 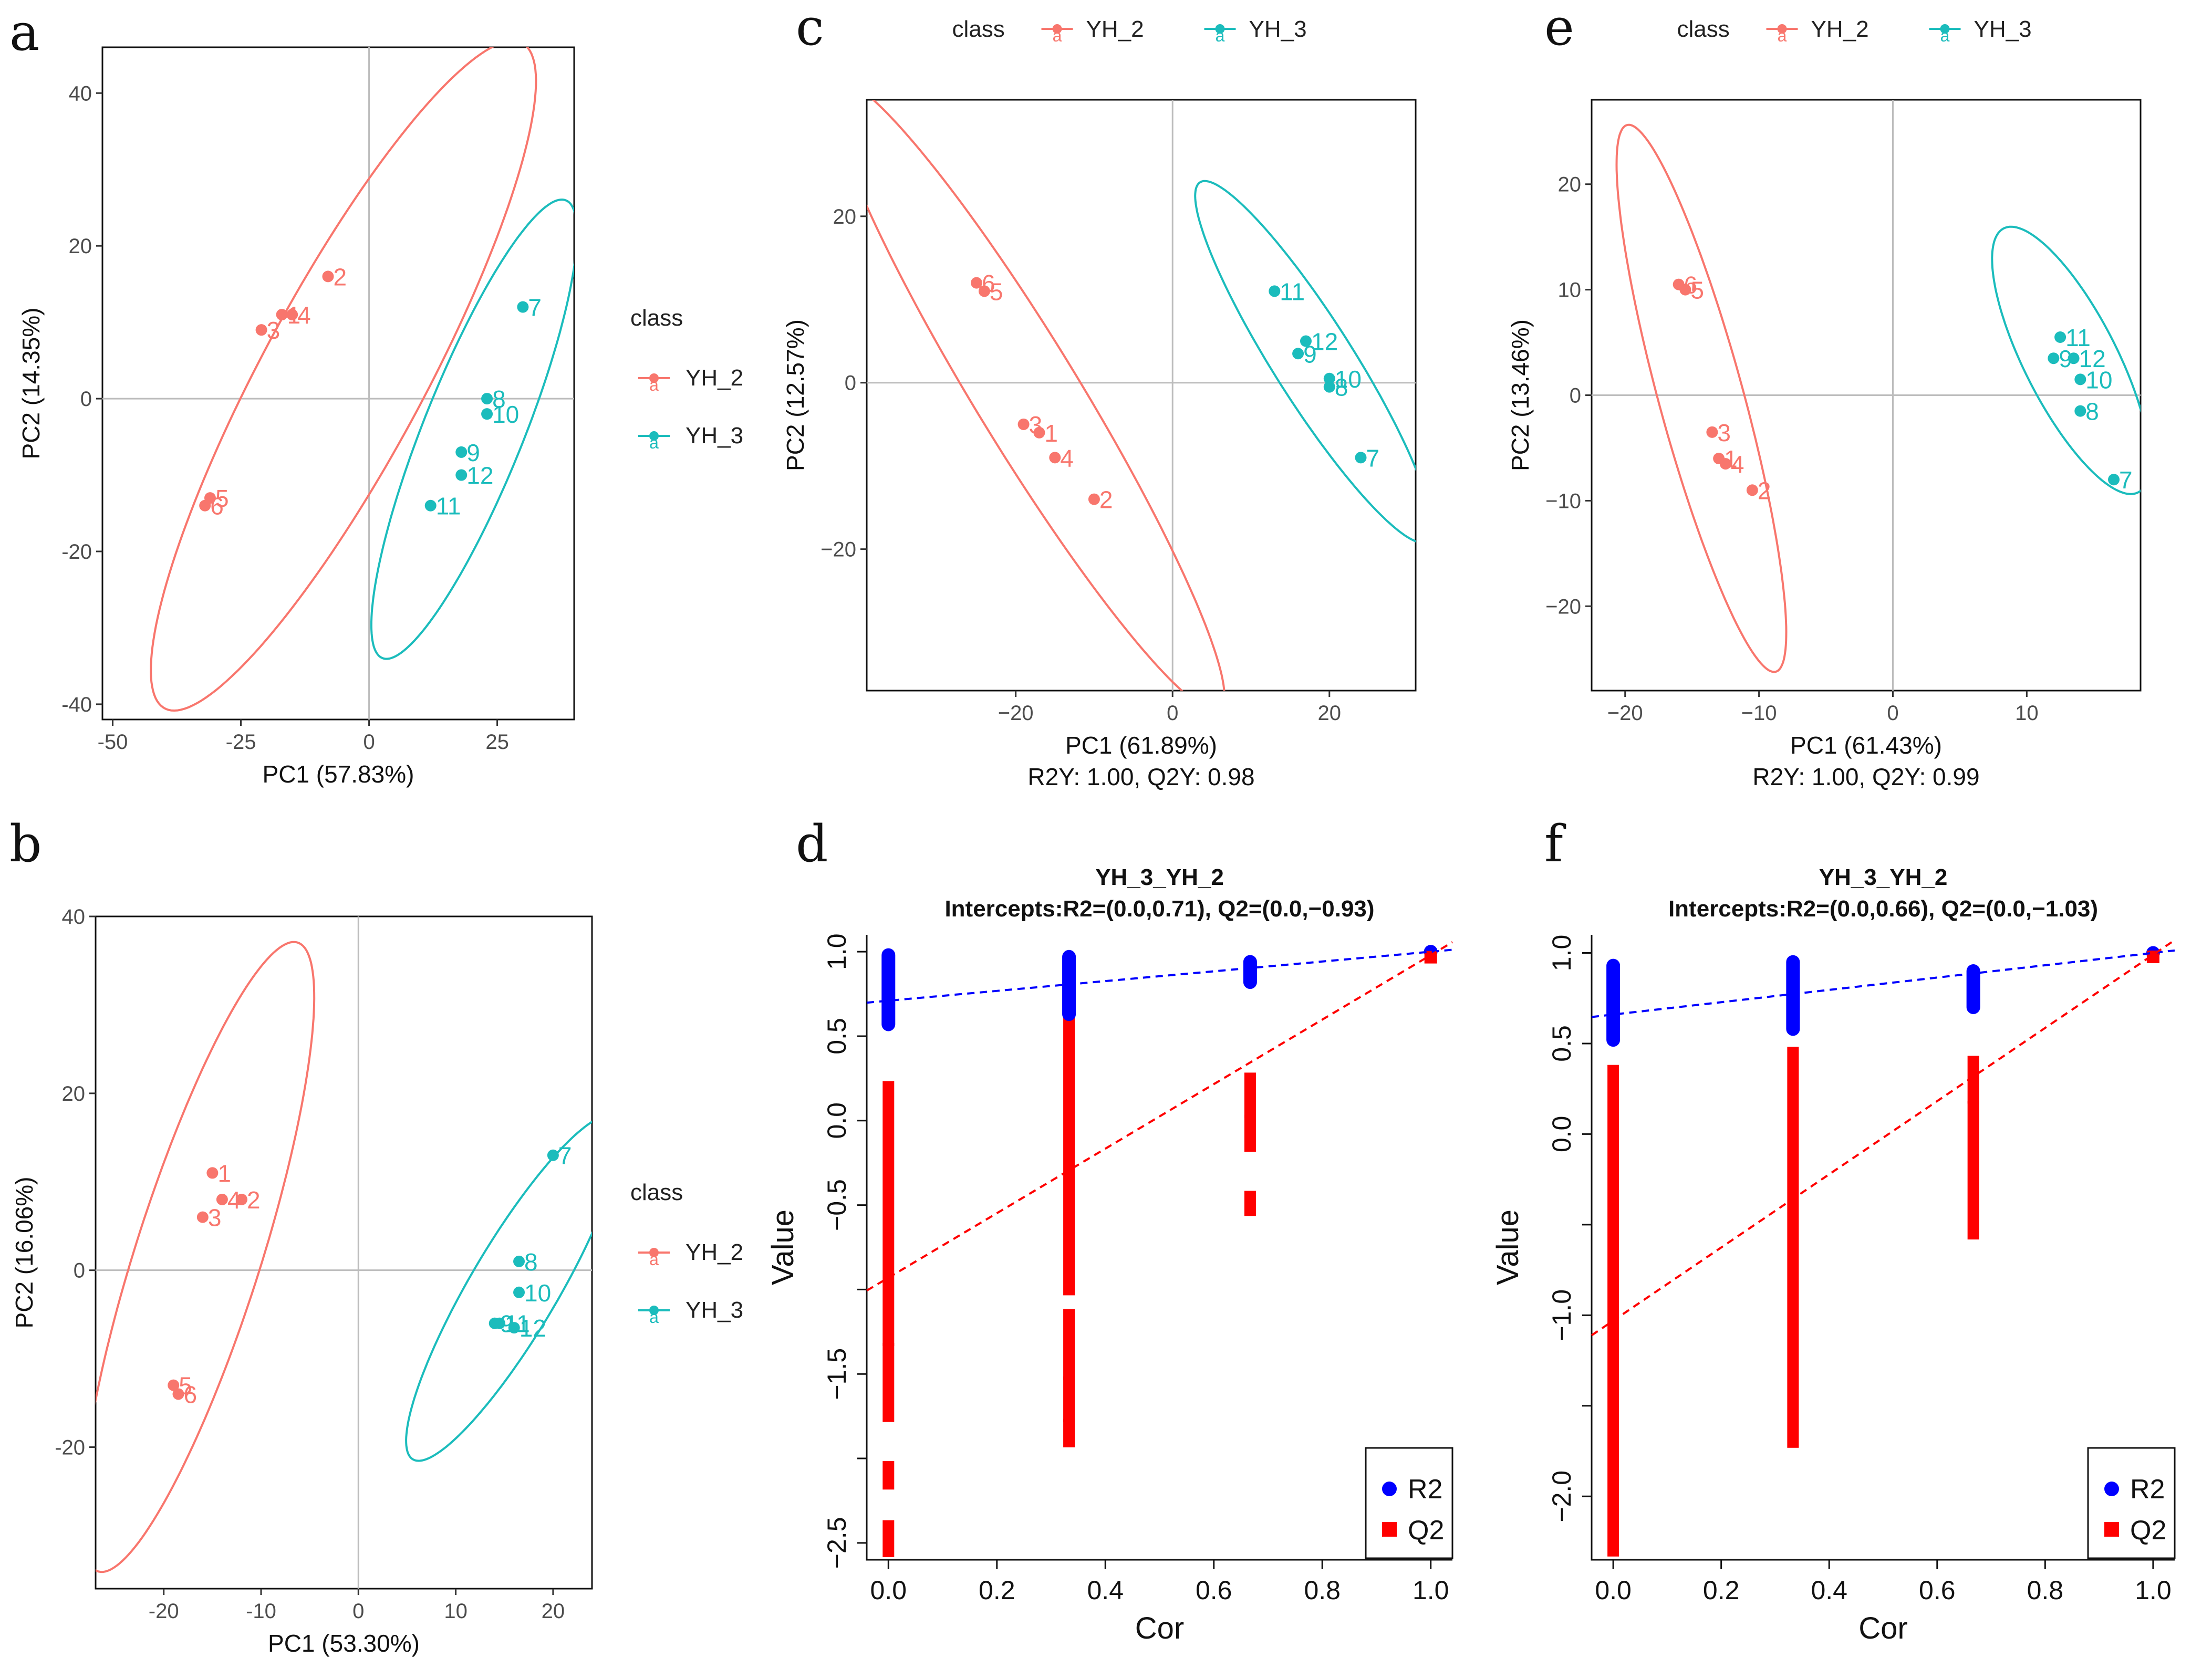 What do you see at coordinates (836, 1374) in the screenshot?
I see `y-tick-label: −1.5` at bounding box center [836, 1374].